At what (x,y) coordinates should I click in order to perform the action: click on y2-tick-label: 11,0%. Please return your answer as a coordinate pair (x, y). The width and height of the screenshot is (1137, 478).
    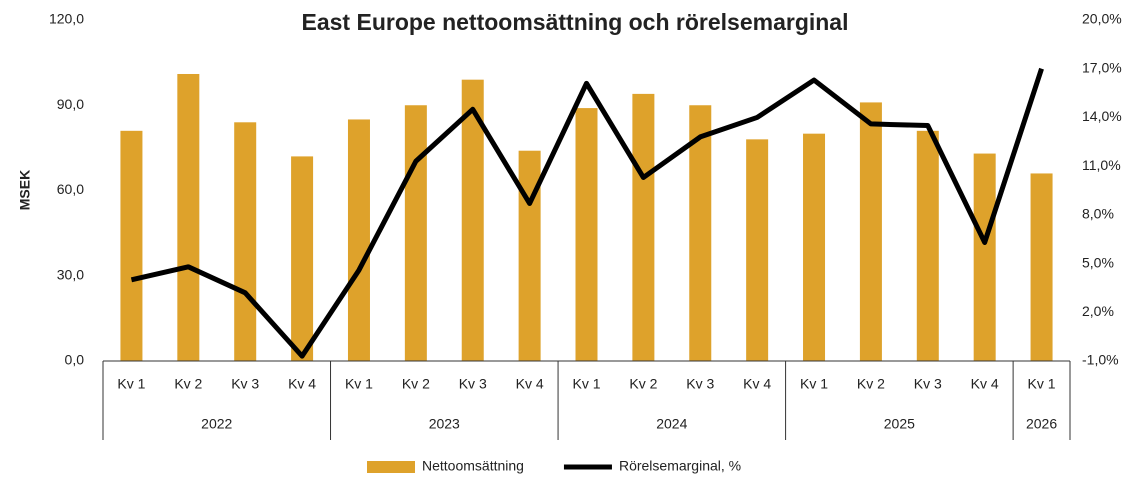
    Looking at the image, I should click on (1101, 165).